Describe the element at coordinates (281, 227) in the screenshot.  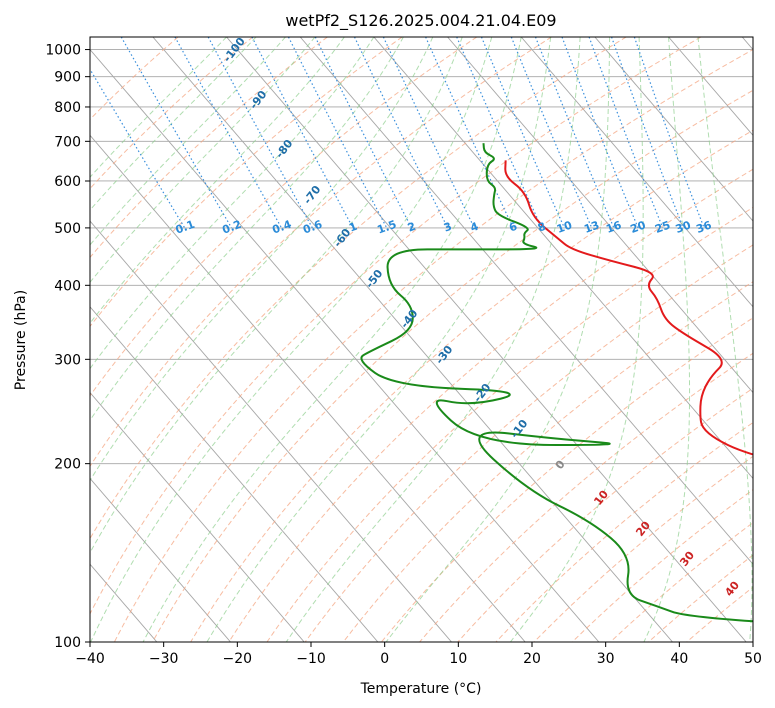
I see `mixing-ratio-label: 0.4` at that location.